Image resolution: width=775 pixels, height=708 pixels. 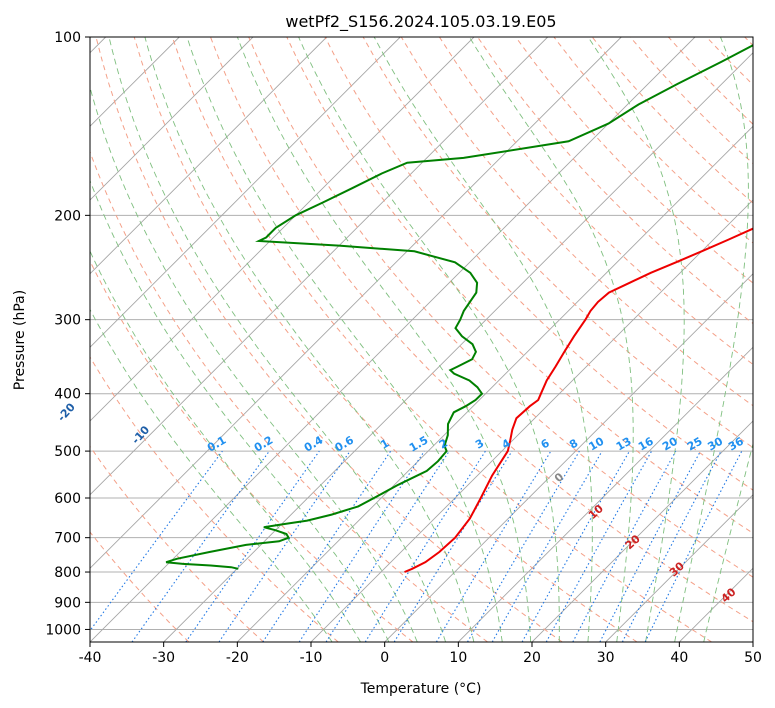 What do you see at coordinates (67, 452) in the screenshot?
I see `y-tick-label: 500` at bounding box center [67, 452].